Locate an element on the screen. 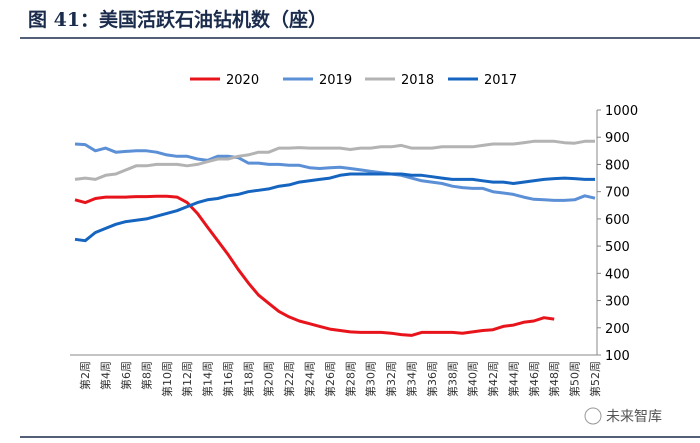 The image size is (700, 443). y-tick-label: 800 is located at coordinates (617, 165).